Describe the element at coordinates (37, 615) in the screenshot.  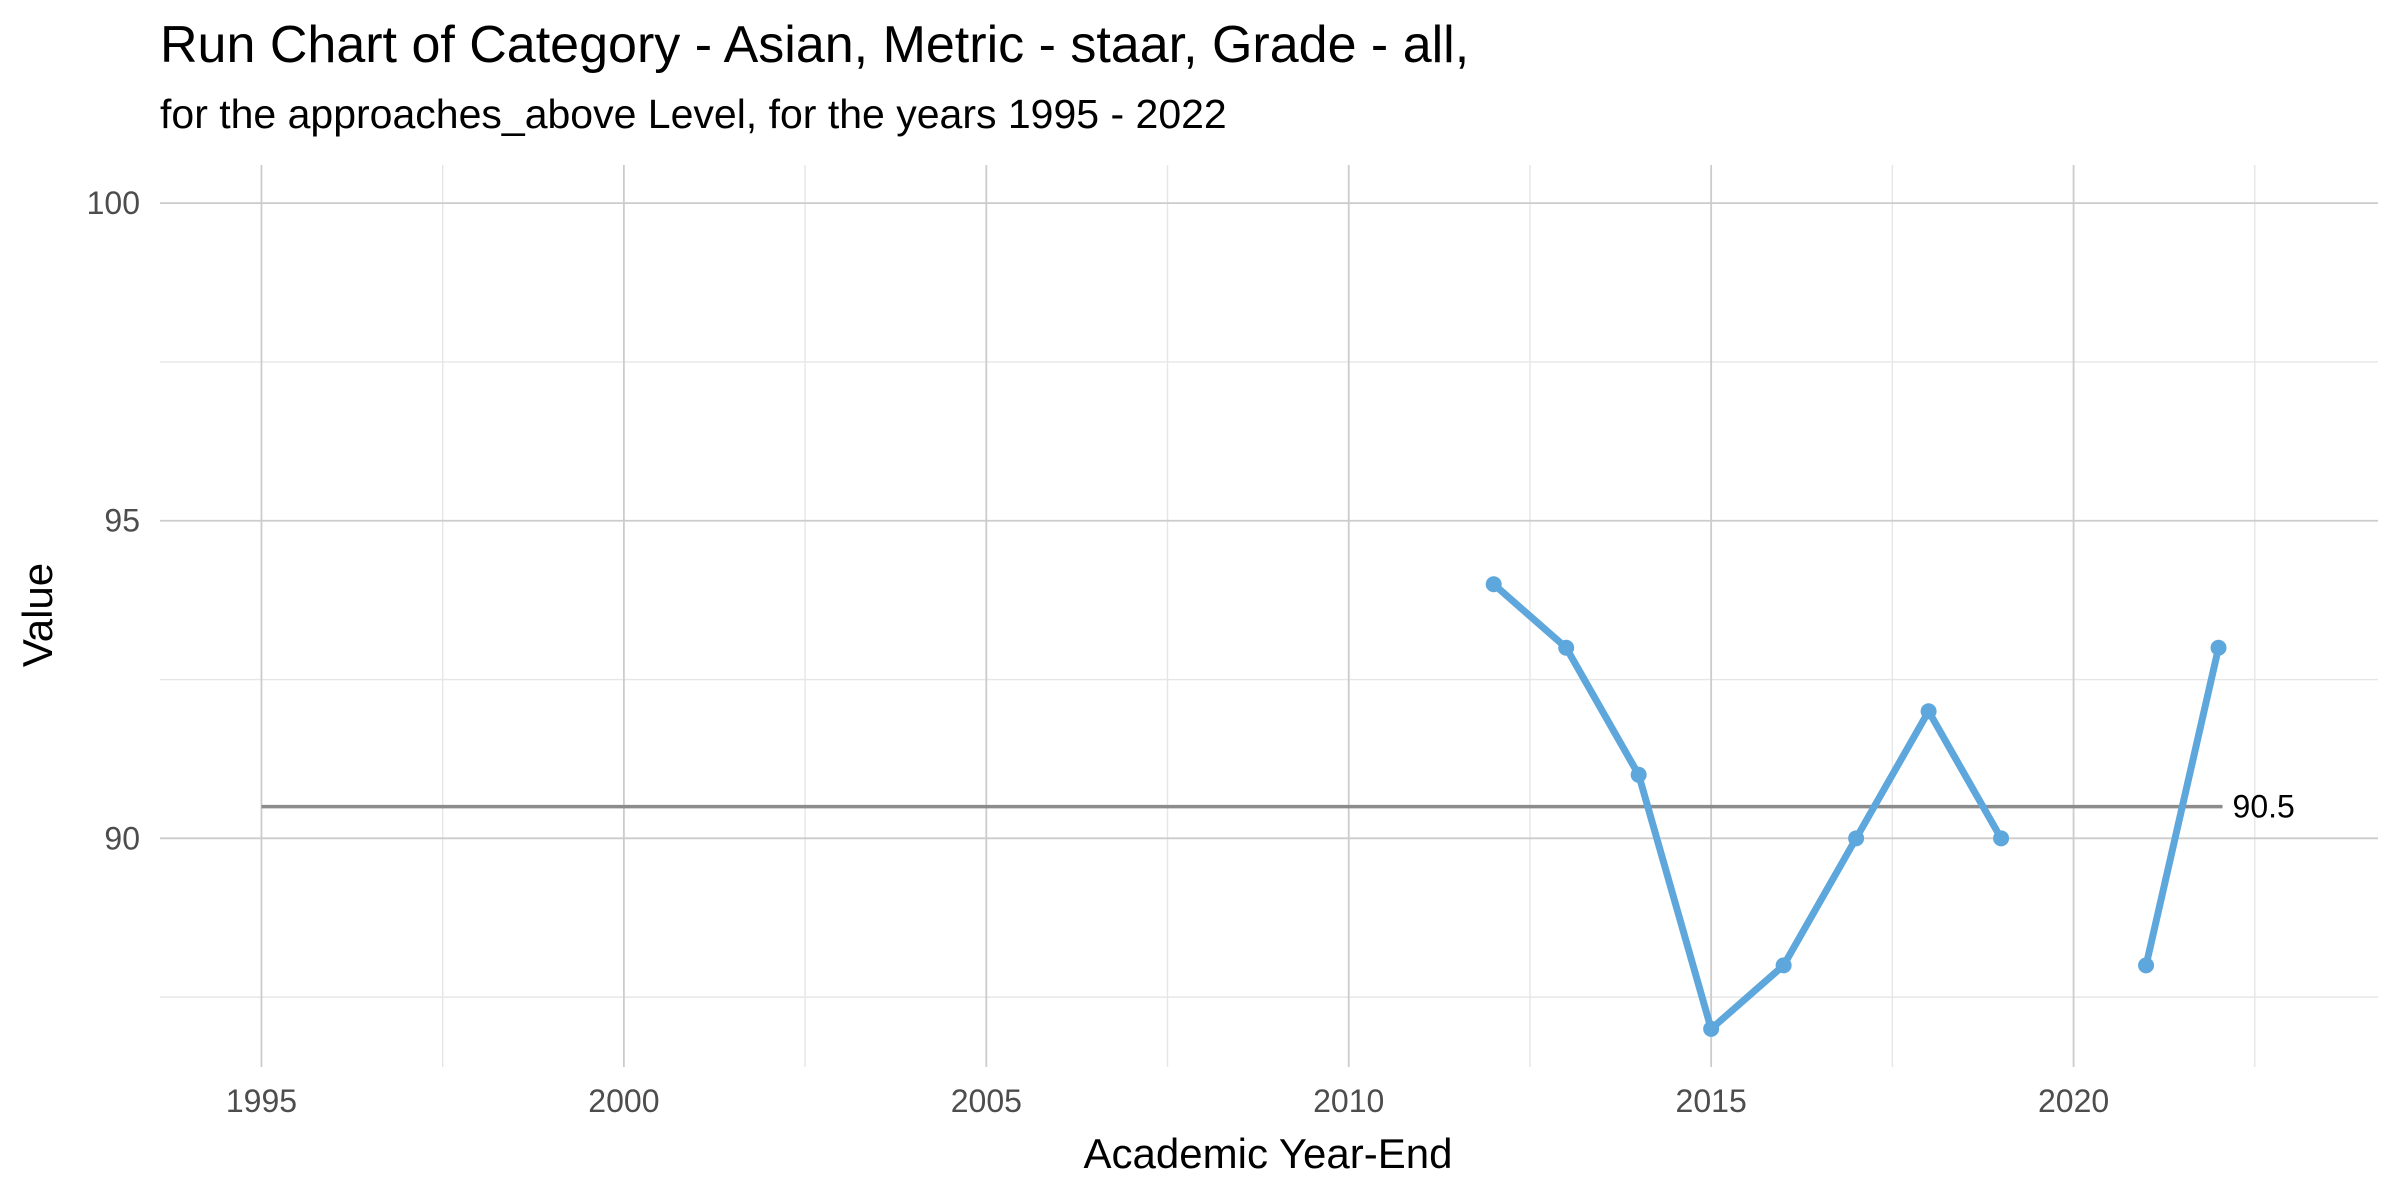
I see `y-axis-title: Value` at that location.